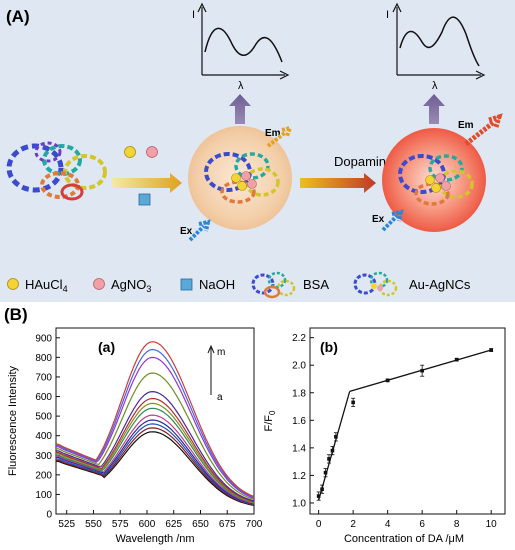  Describe the element at coordinates (457, 524) in the screenshot. I see `x-tick-label: 8` at that location.